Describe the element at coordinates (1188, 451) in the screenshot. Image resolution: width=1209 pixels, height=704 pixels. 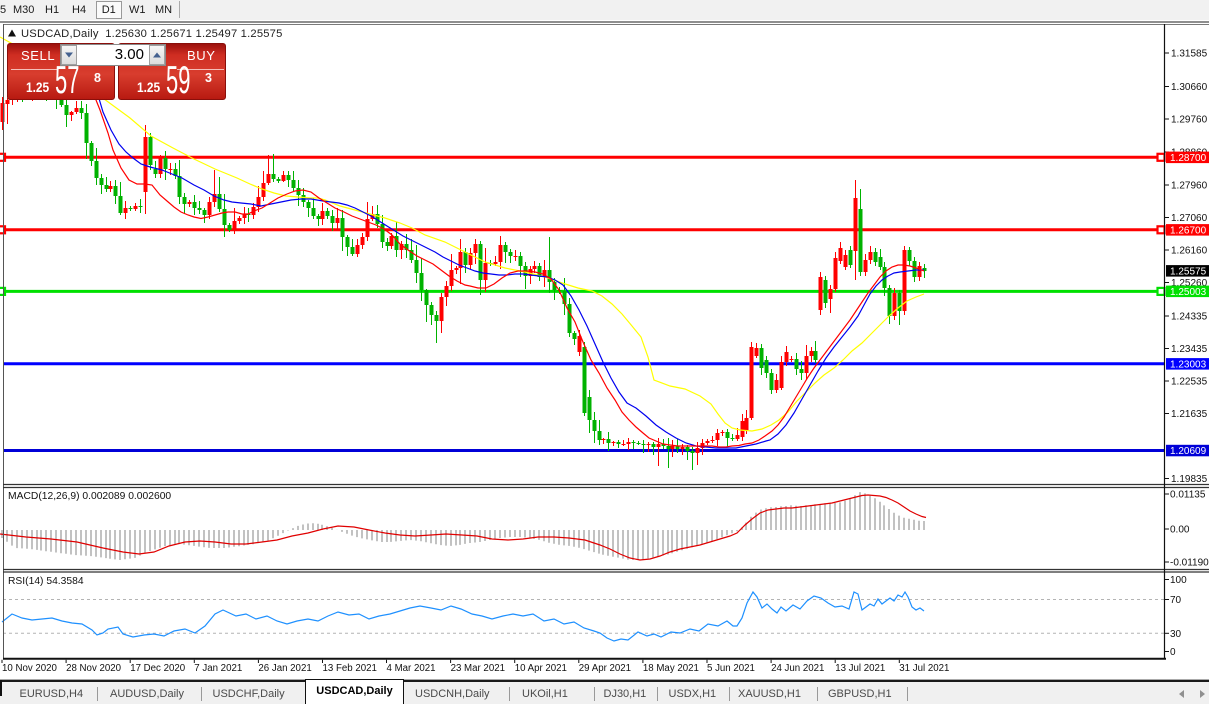
I see `svg-text: 1.20609` at that location.